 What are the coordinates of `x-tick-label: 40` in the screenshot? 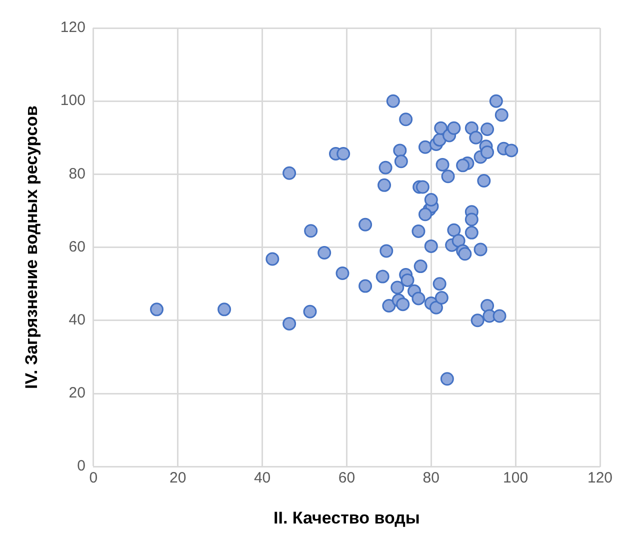 It's located at (262, 478).